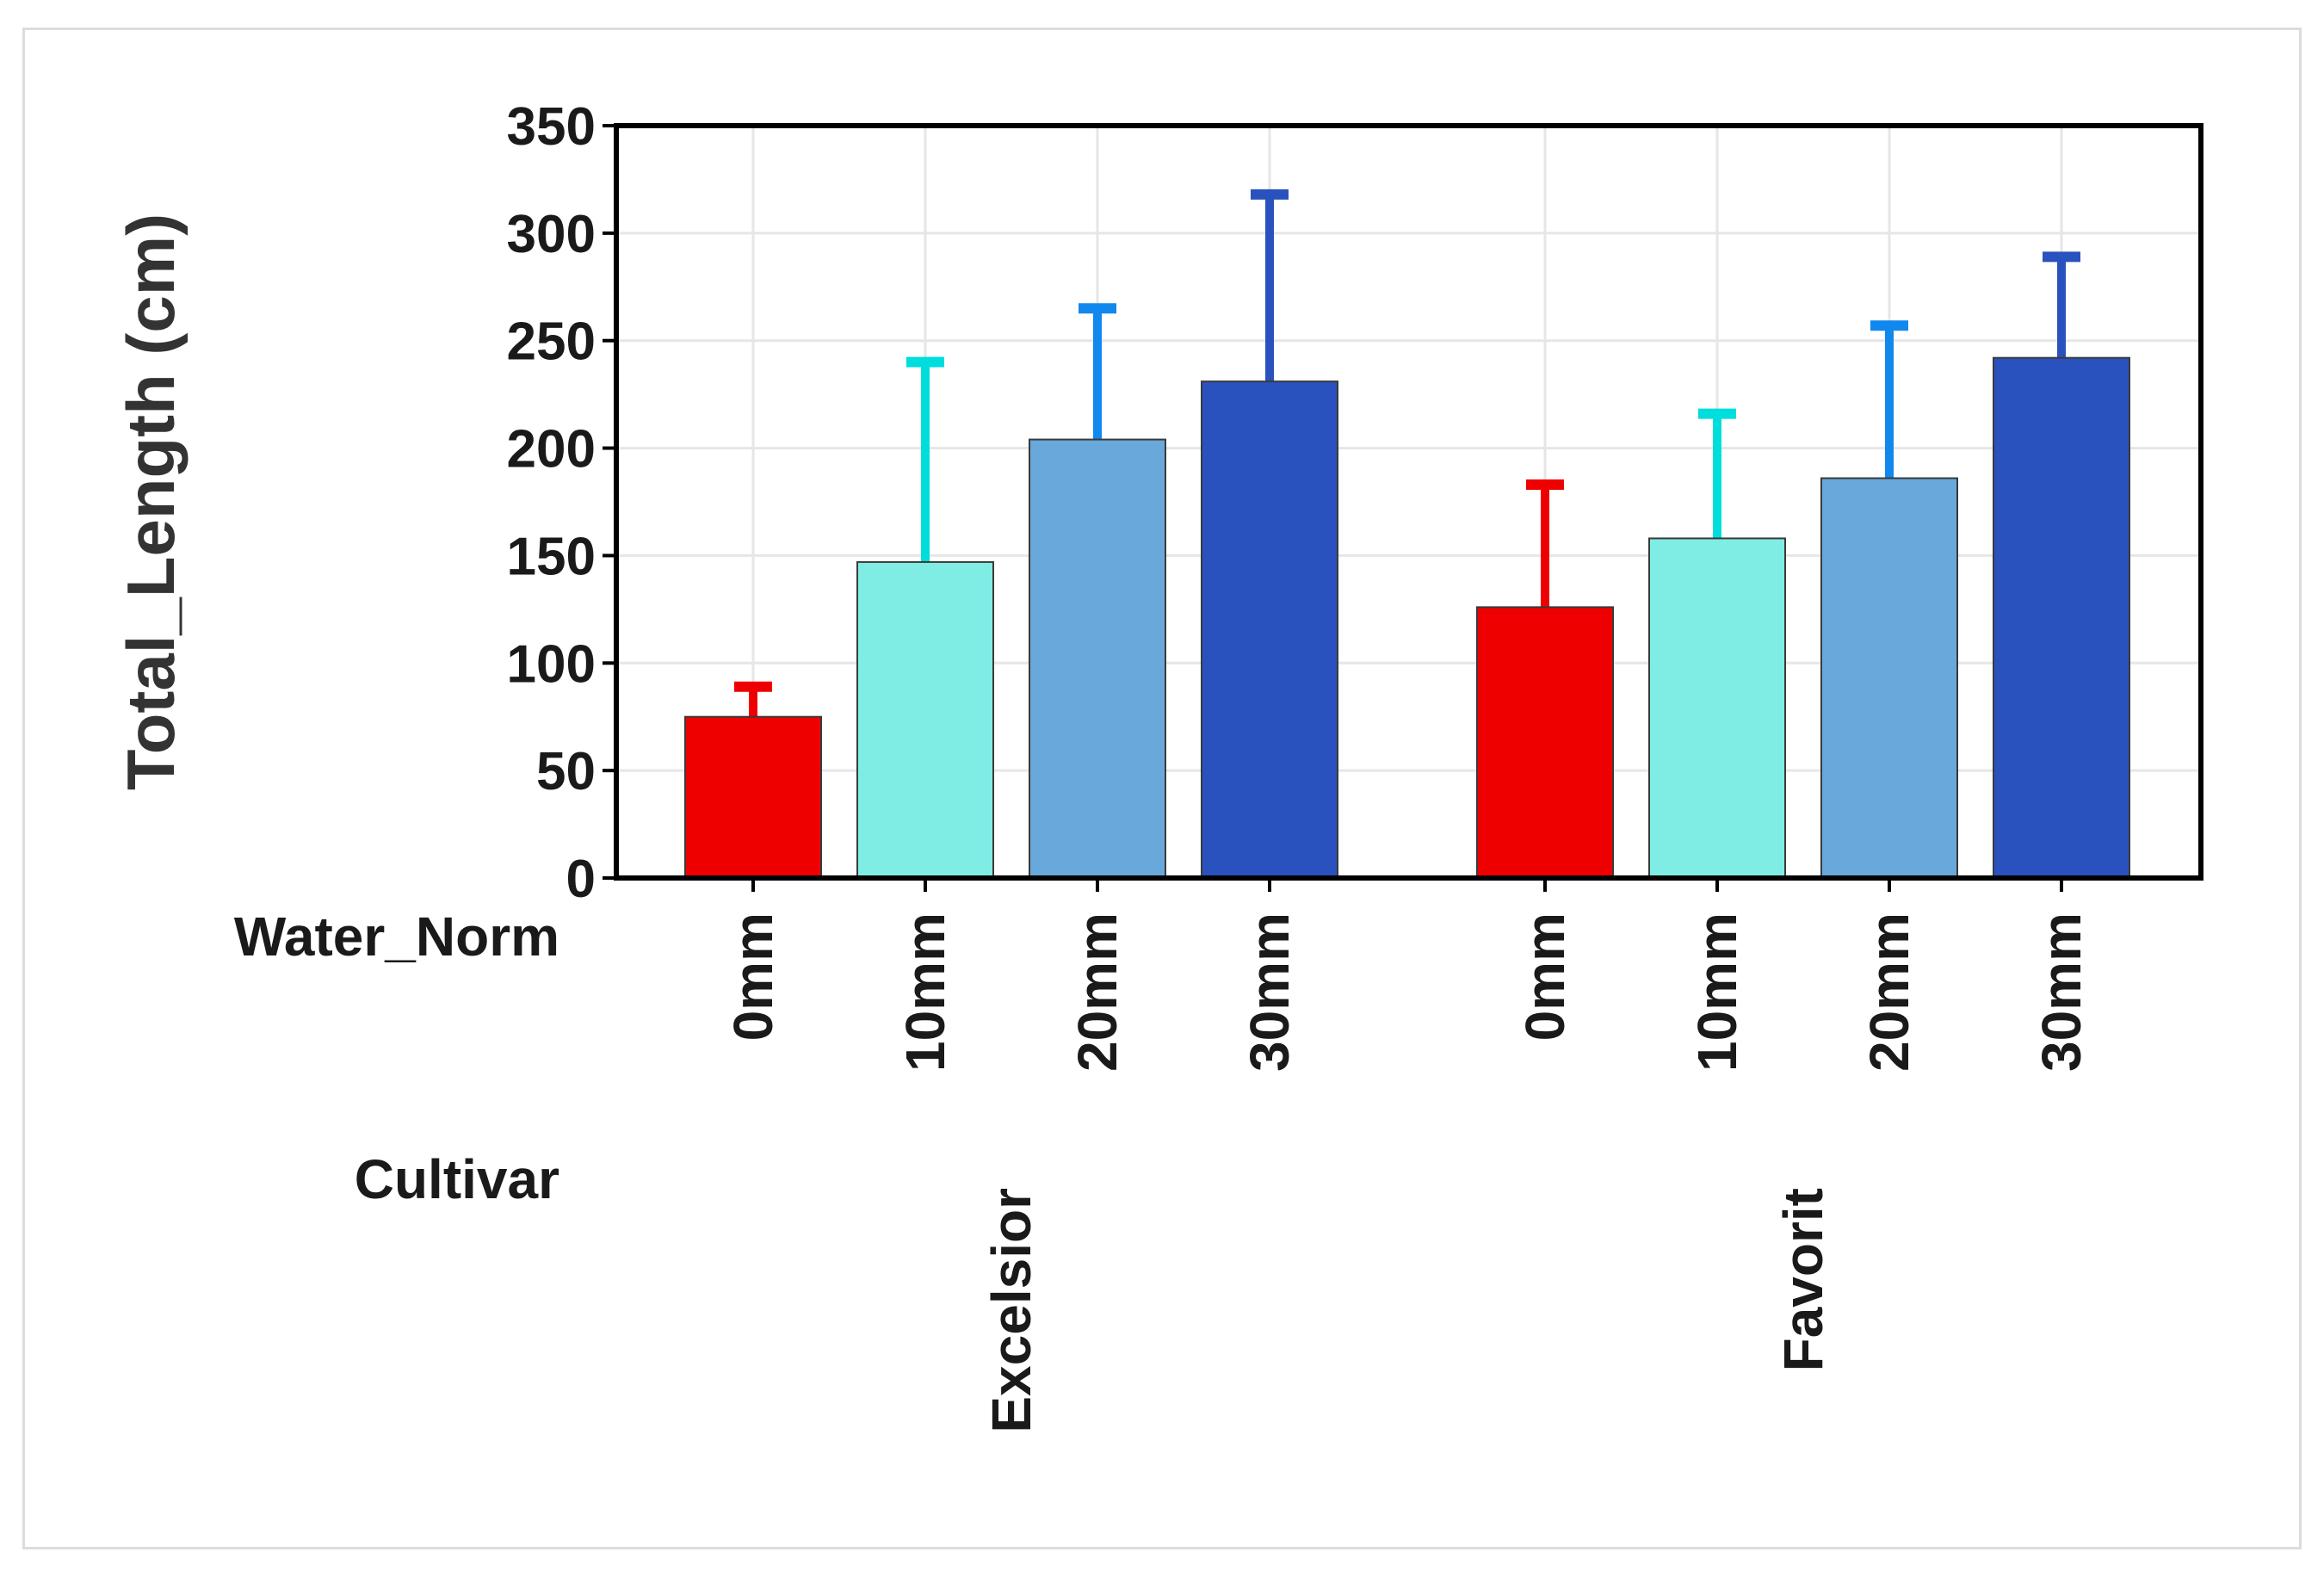 This screenshot has width=2324, height=1583. I want to click on bar-excelsior-30mm, so click(1269, 630).